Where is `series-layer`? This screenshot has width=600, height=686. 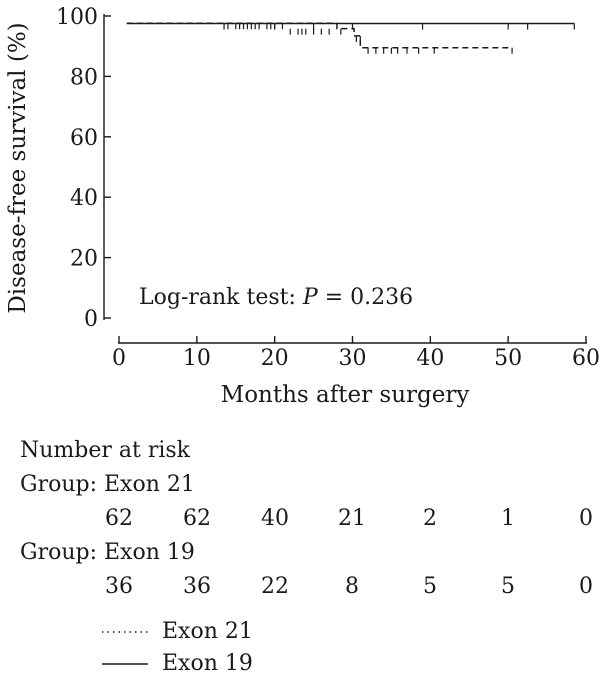 series-layer is located at coordinates (350, 38).